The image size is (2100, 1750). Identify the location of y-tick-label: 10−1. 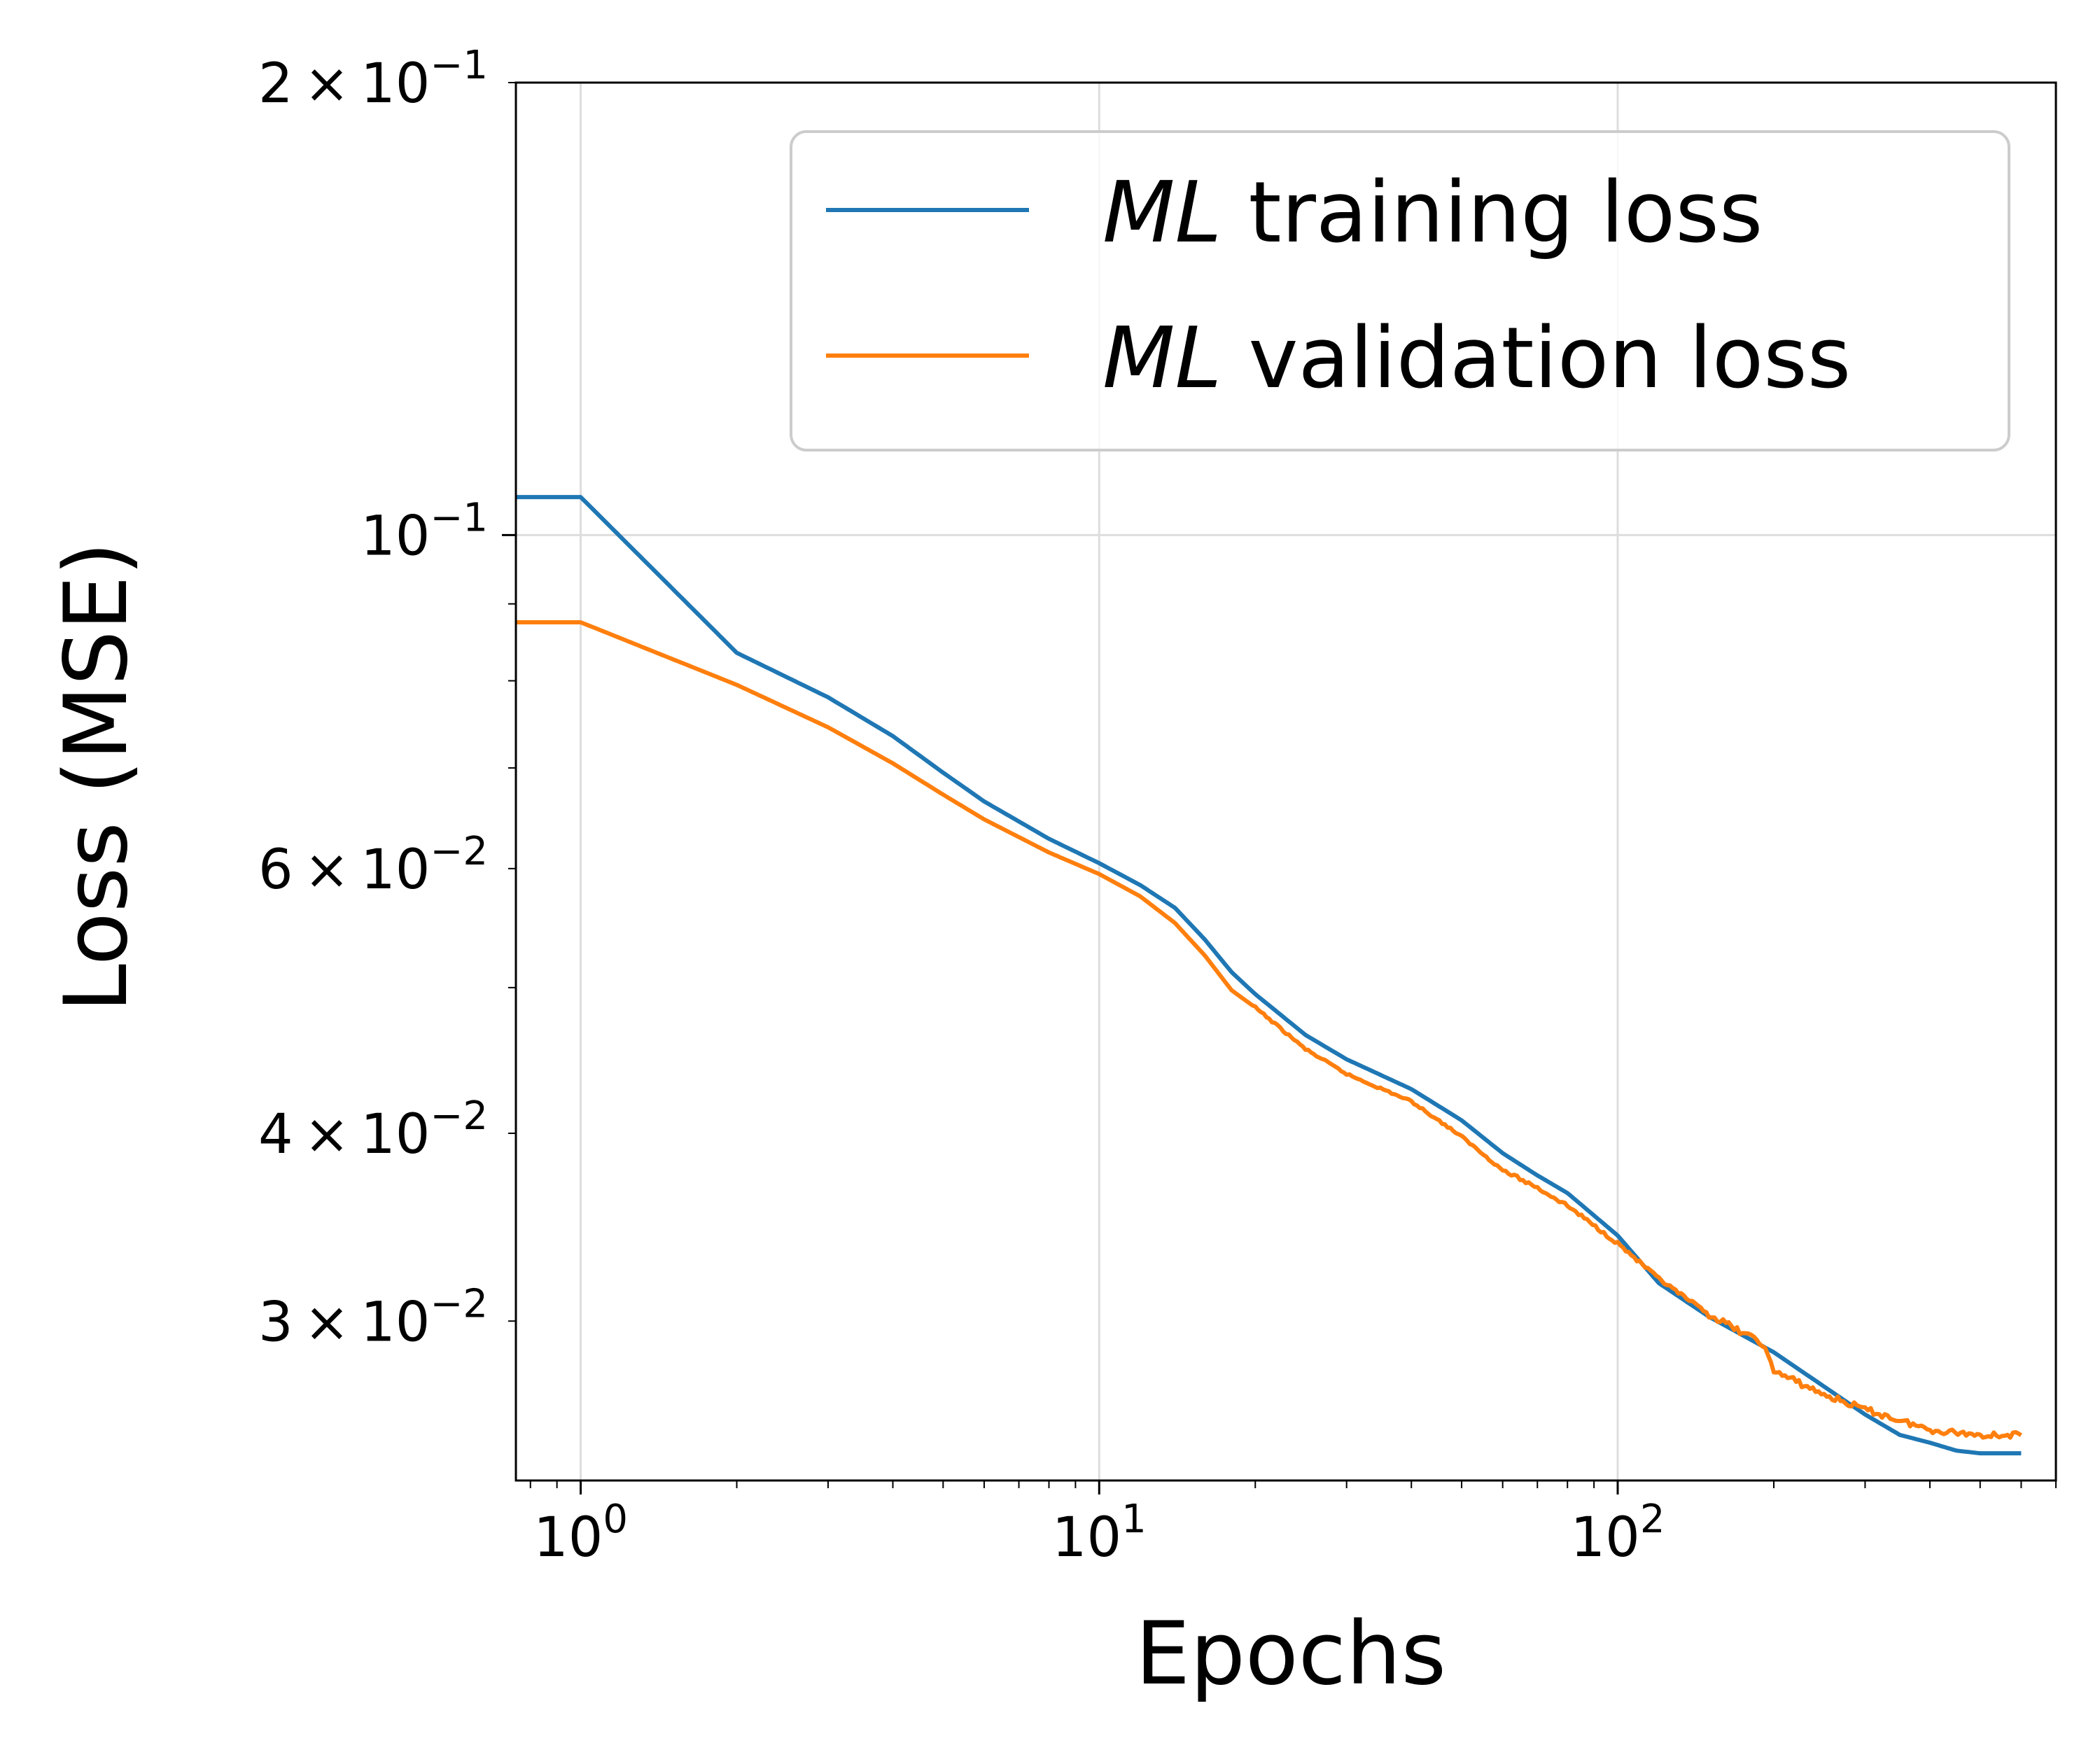
(424, 531).